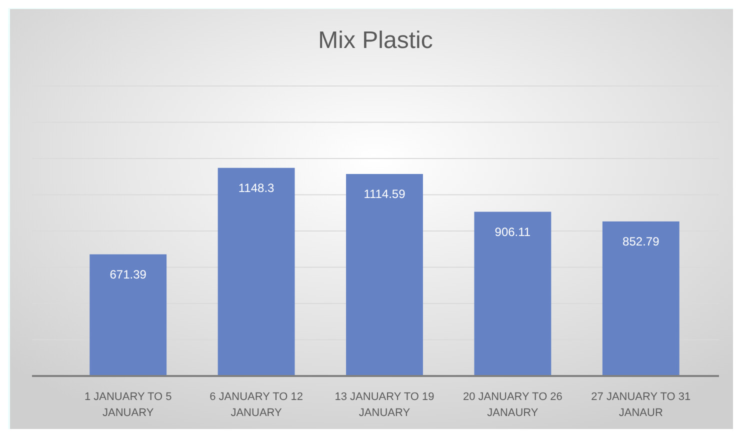 The image size is (741, 437). Describe the element at coordinates (384, 405) in the screenshot. I see `x-tick-label: 13 JANUARY TO 19 JANUARY` at that location.